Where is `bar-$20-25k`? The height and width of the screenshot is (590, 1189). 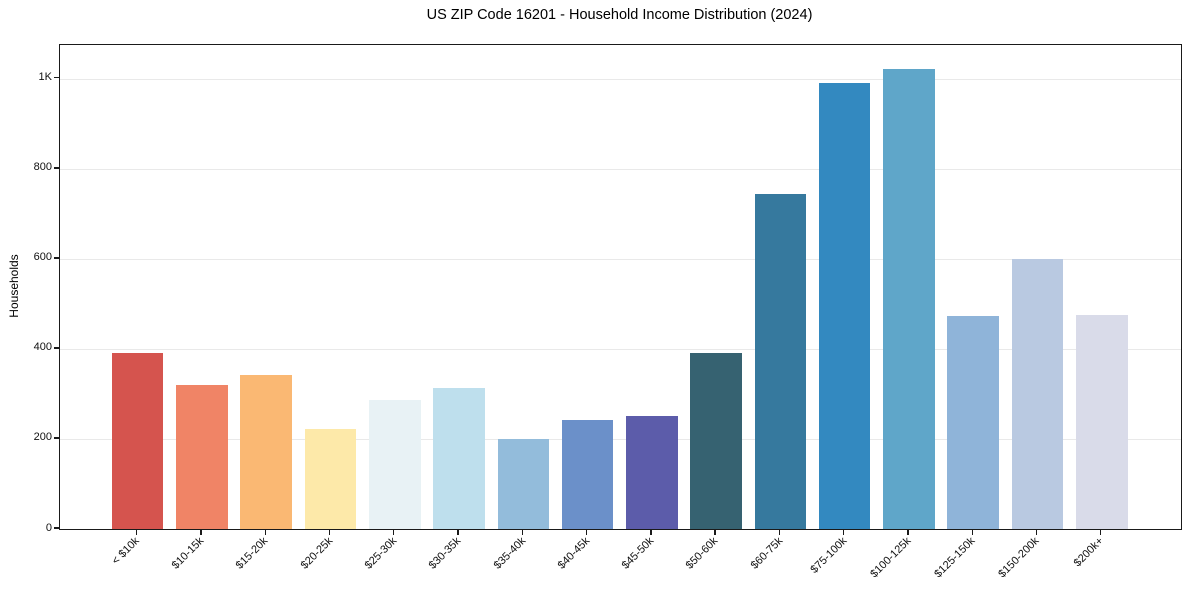 bar-$20-25k is located at coordinates (330, 479).